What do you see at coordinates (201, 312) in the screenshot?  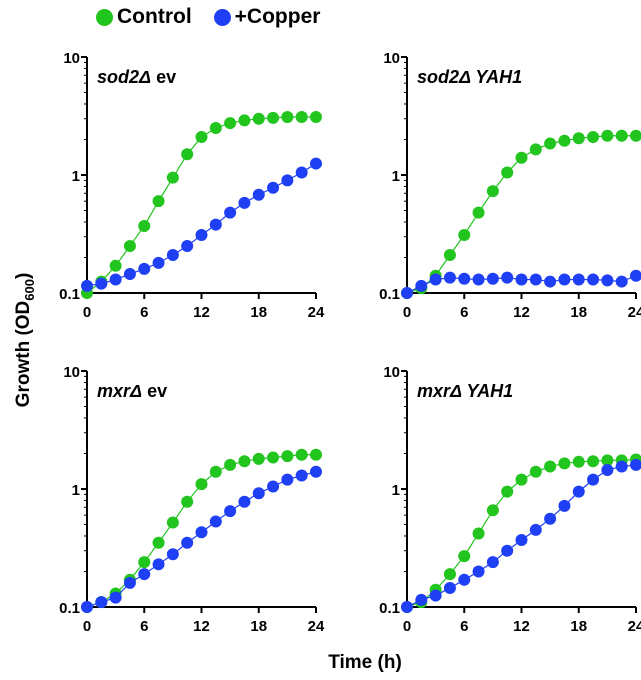 I see `x-tick-label: 12` at bounding box center [201, 312].